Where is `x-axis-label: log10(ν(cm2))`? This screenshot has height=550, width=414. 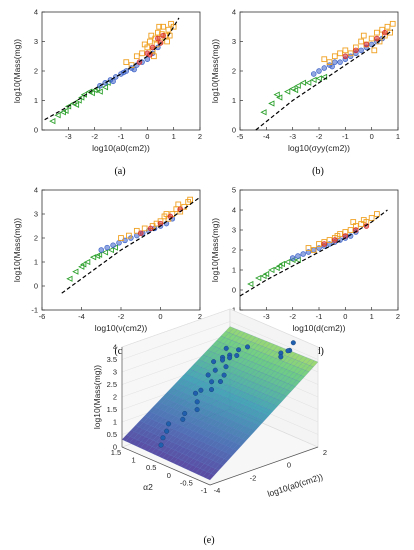 x-axis-label: log10(ν(cm2)) is located at coordinates (121, 328).